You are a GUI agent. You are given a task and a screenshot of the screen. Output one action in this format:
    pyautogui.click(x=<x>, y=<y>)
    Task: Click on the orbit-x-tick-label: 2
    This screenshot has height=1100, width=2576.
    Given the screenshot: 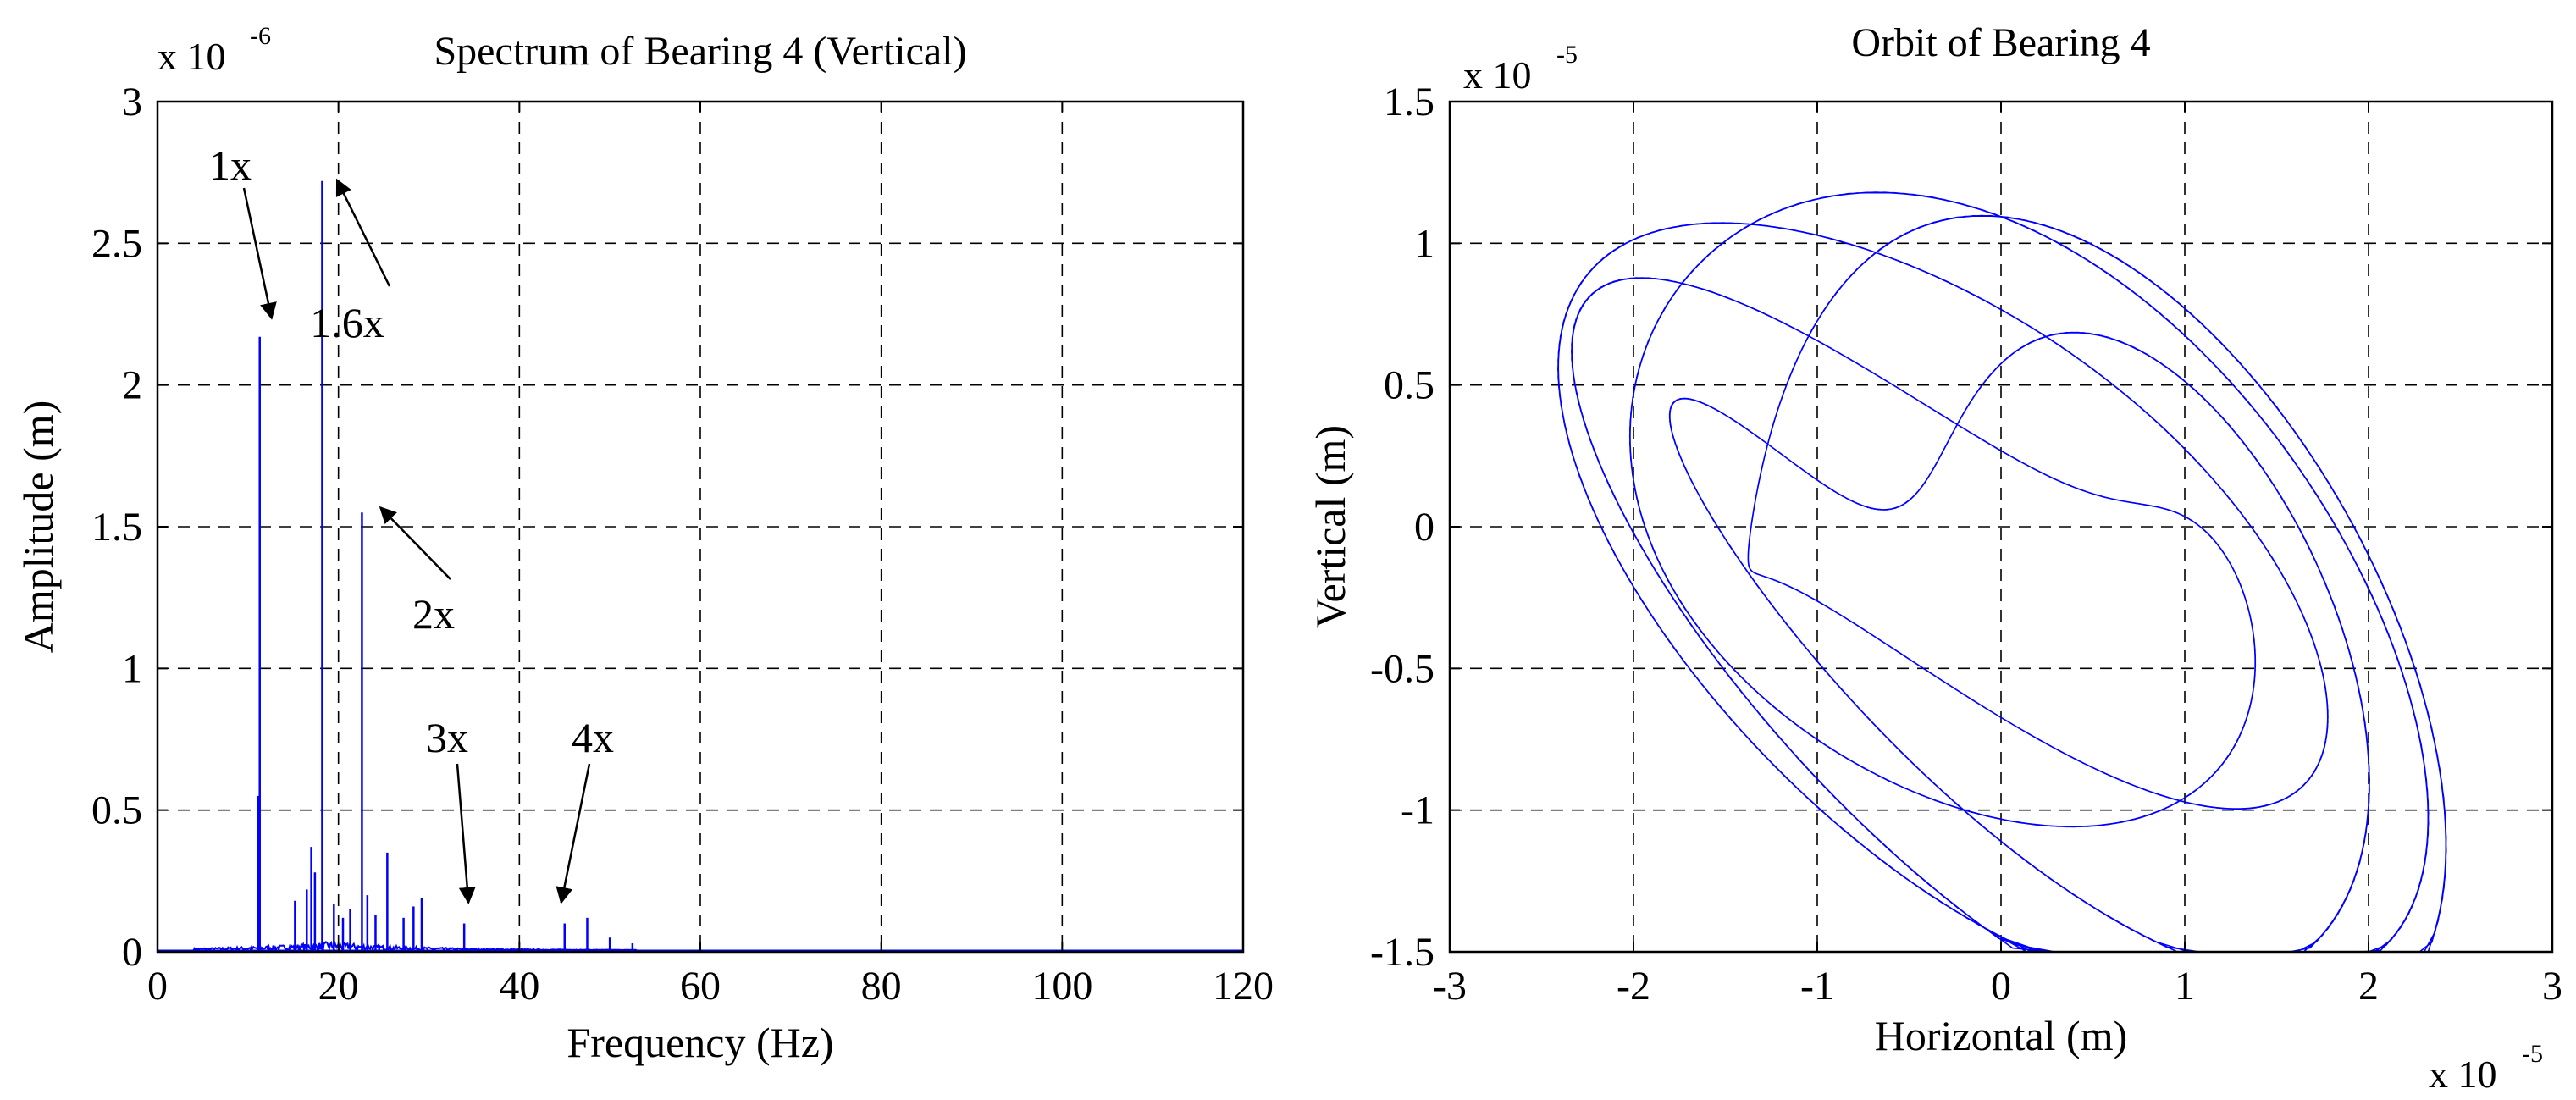 What is the action you would take?
    pyautogui.click(x=2369, y=986)
    